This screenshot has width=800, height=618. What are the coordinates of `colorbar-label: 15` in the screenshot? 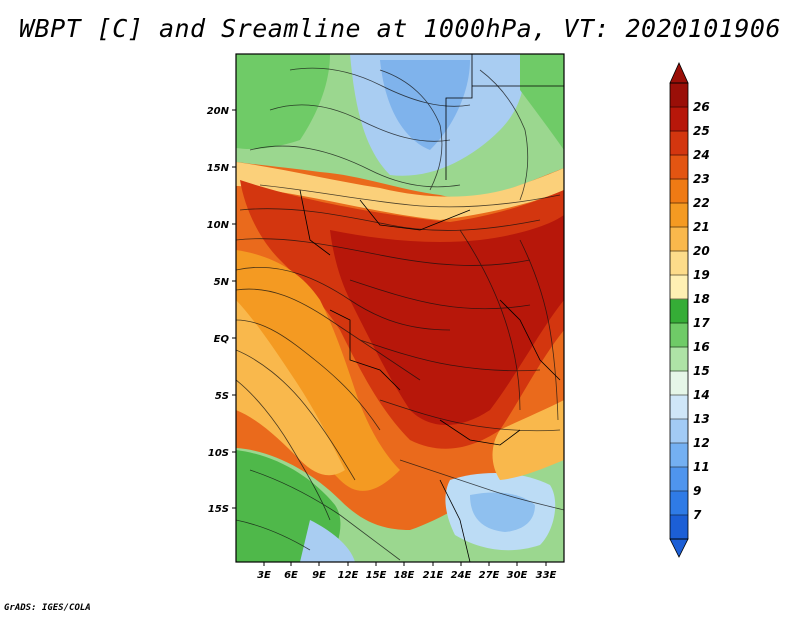 It's located at (701, 371).